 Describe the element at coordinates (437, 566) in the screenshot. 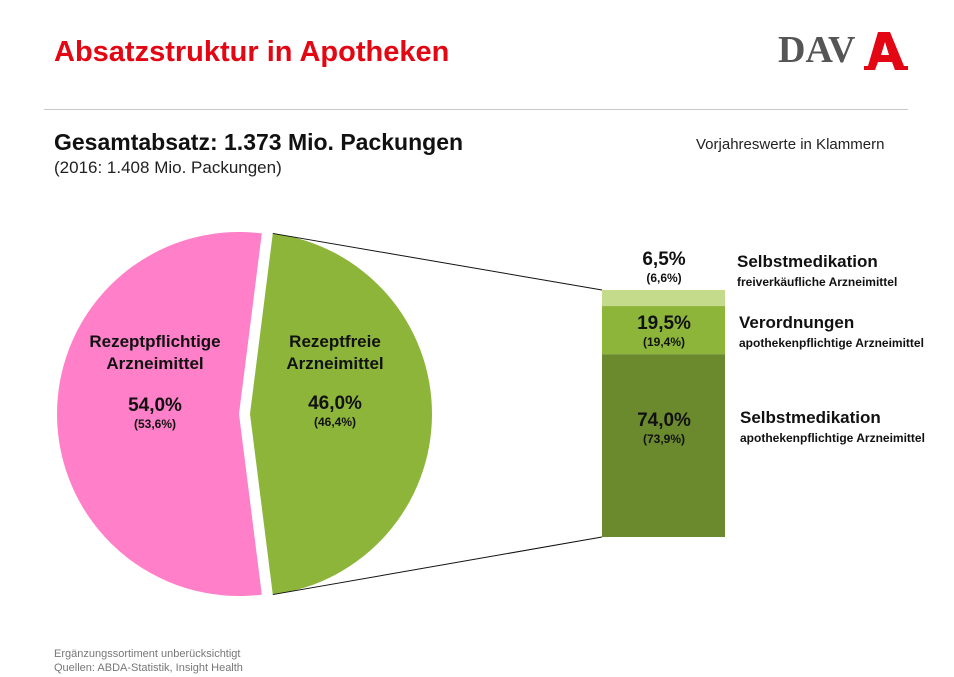

I see `connector-line-bottom` at that location.